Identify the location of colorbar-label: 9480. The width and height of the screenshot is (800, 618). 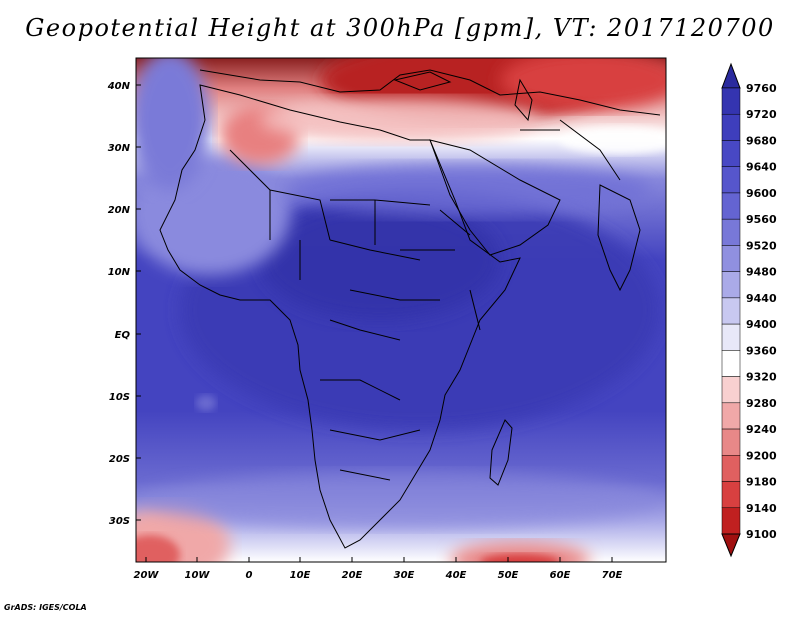
(761, 272).